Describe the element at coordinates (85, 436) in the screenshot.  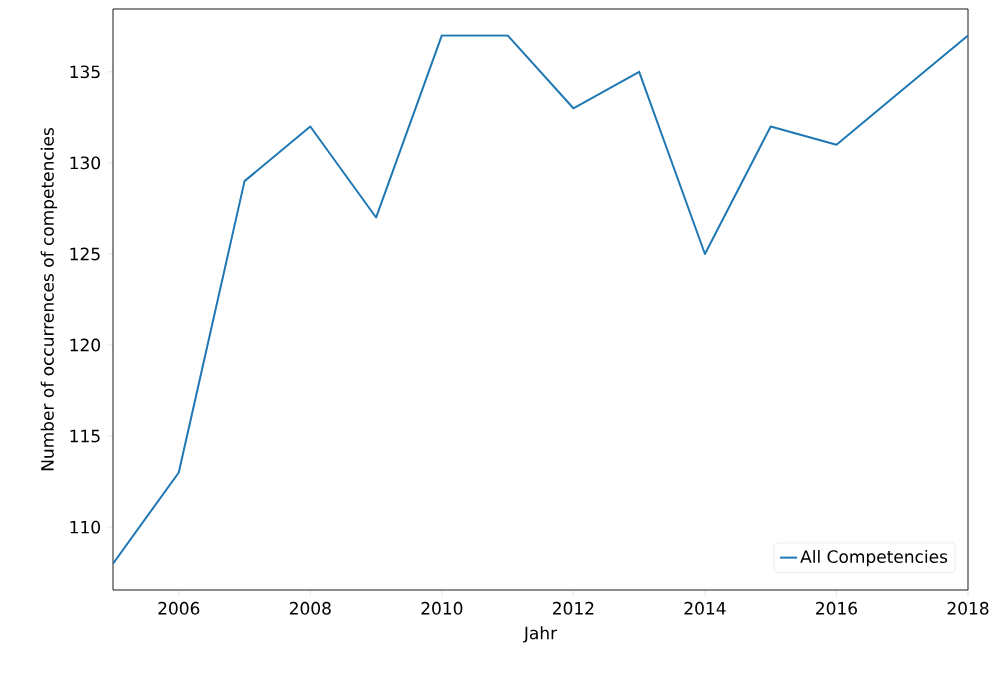
I see `y-tick-label: 115` at that location.